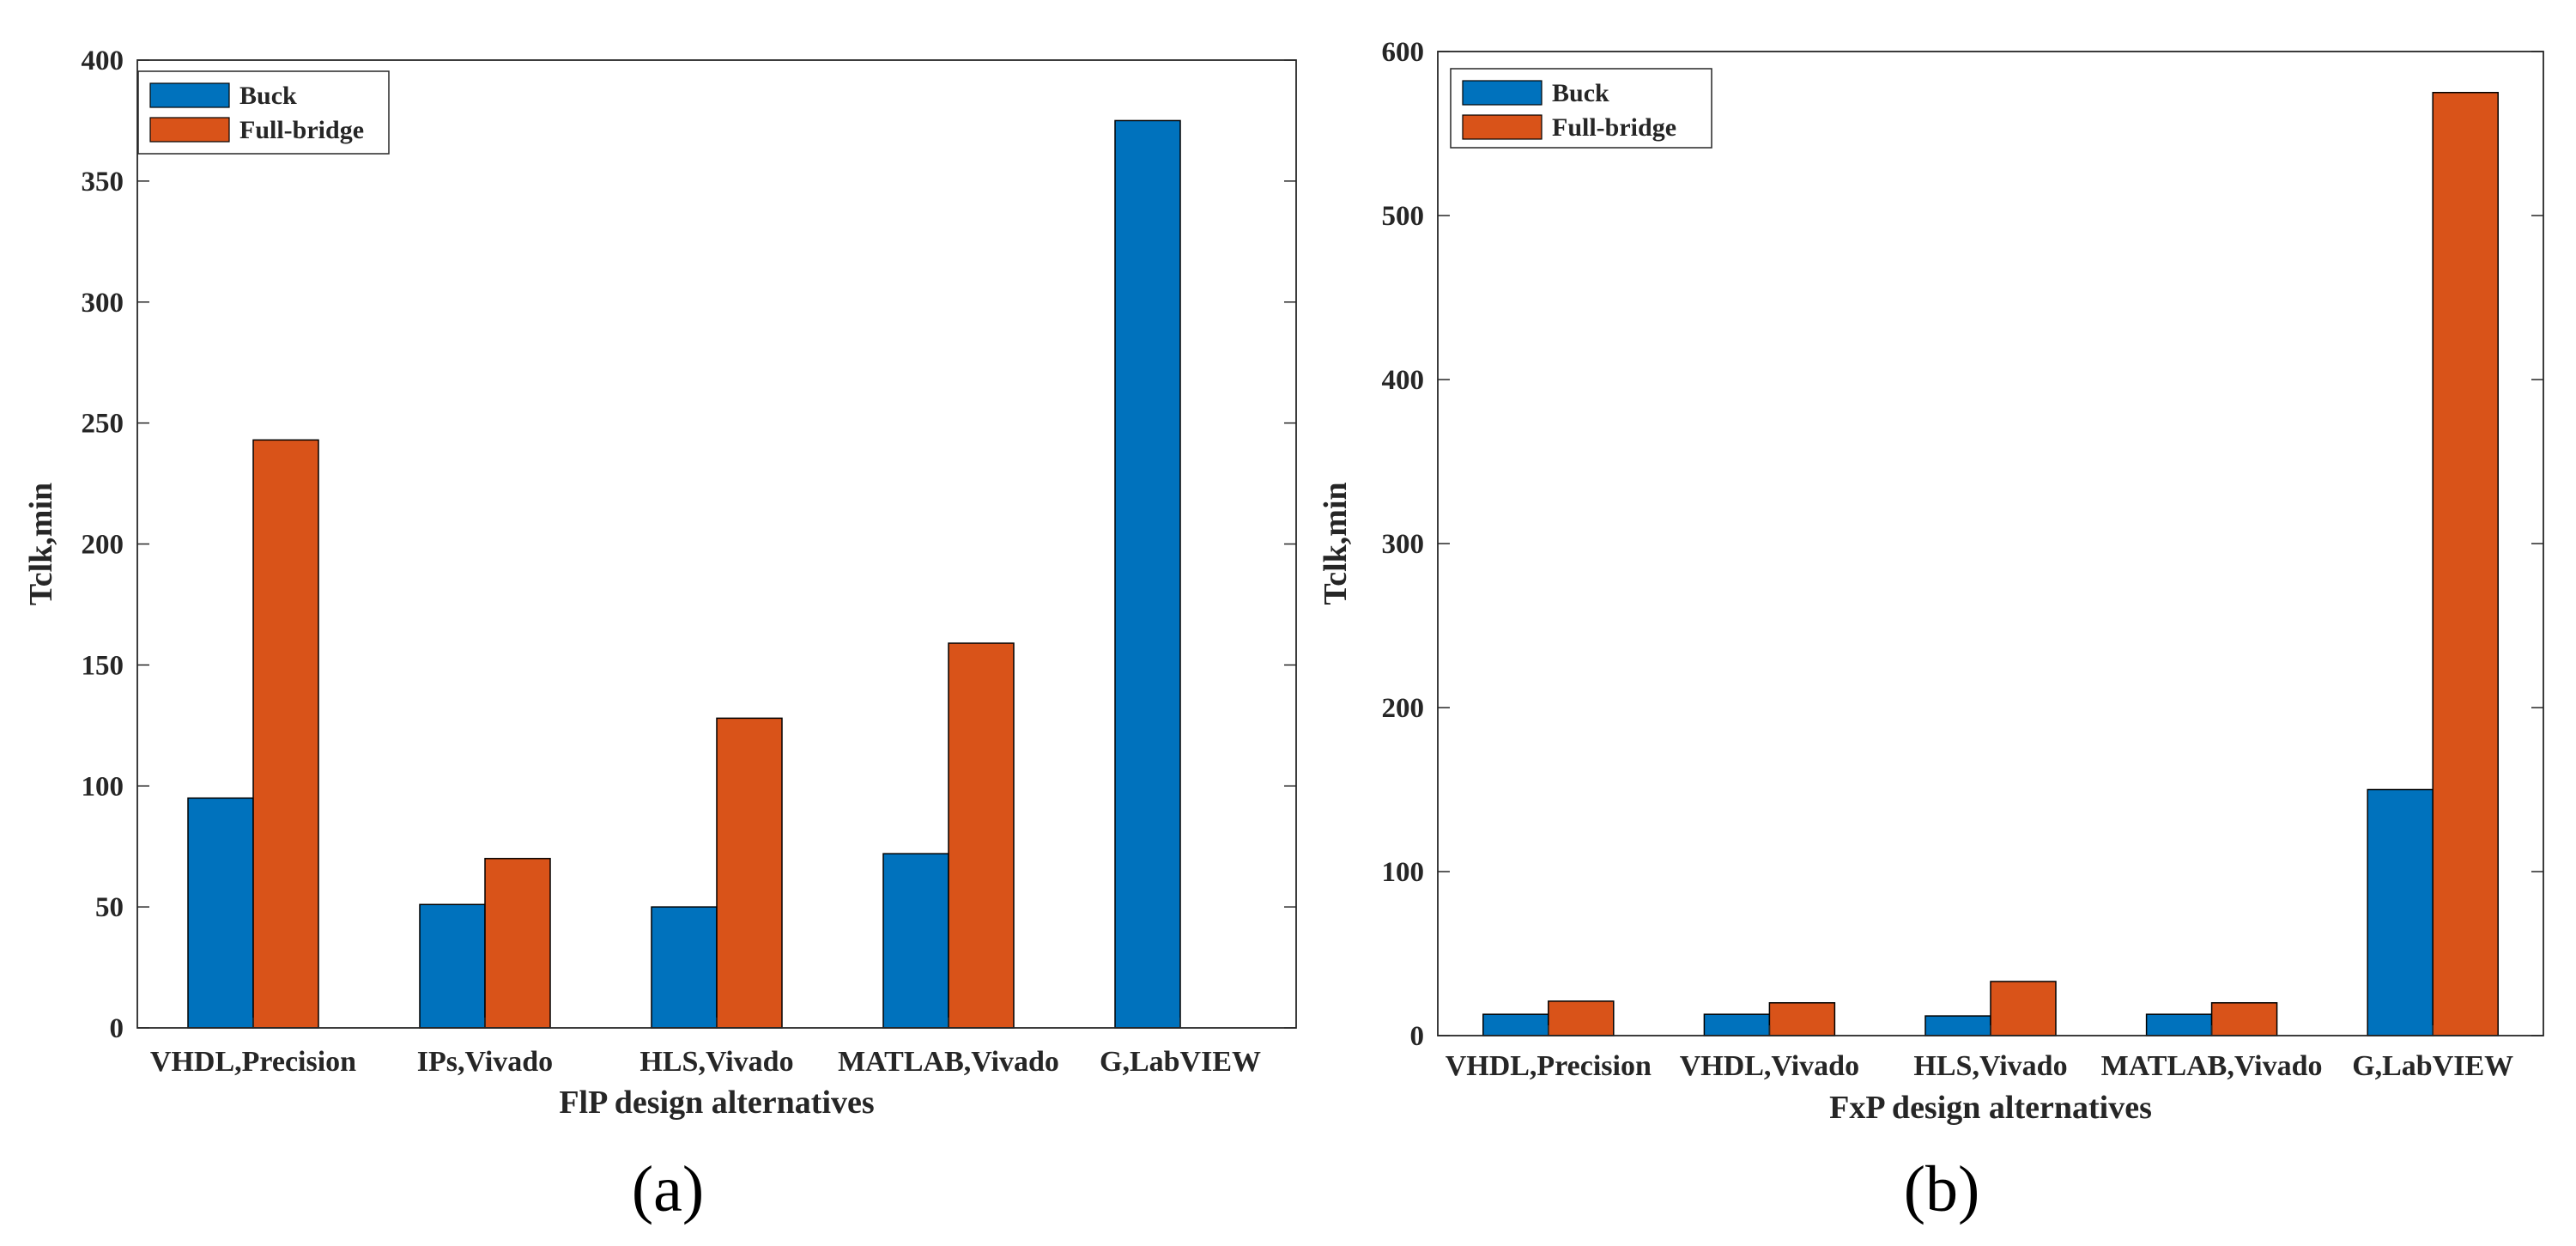  I want to click on panel-label: (a), so click(668, 1189).